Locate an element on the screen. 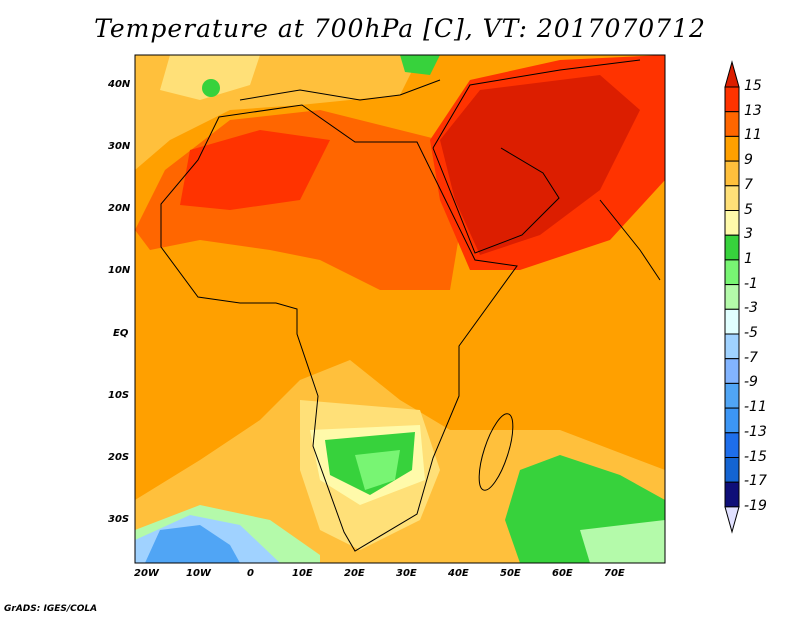 The width and height of the screenshot is (800, 618). lon-label: 20W is located at coordinates (146, 573).